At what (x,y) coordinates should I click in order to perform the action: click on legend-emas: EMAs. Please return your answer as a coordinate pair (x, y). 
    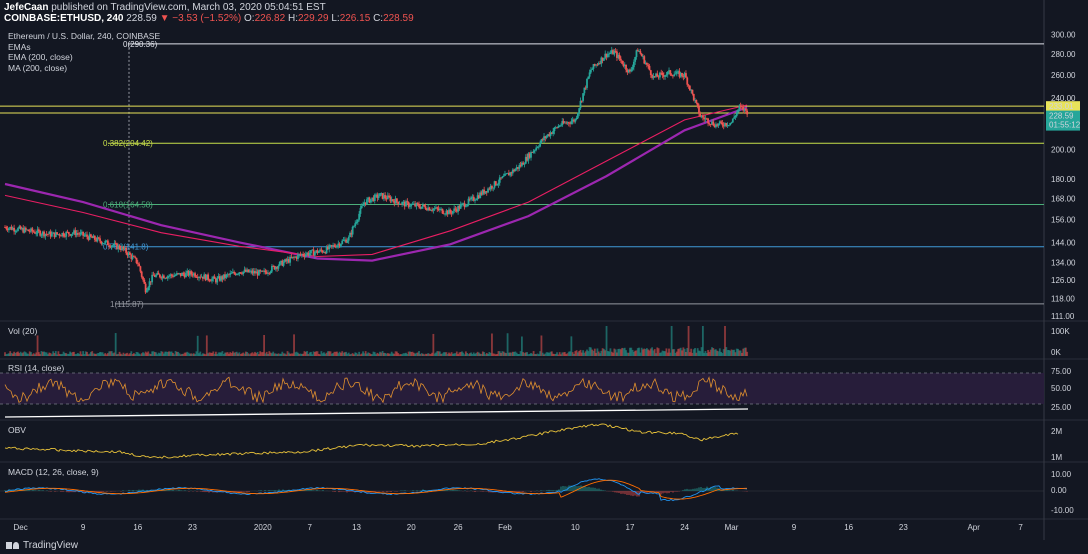
    Looking at the image, I should click on (19, 46).